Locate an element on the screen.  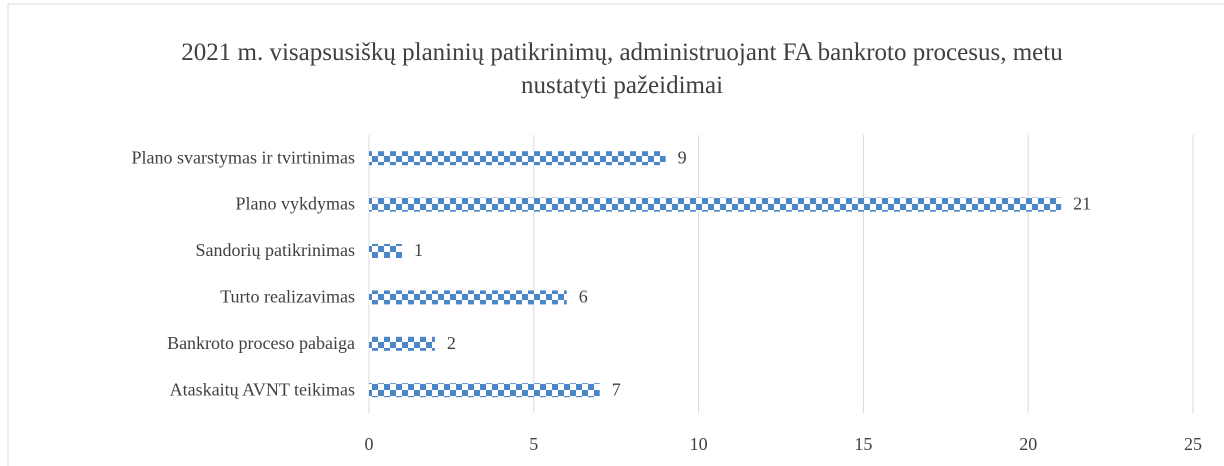
x-tick-label: 25 is located at coordinates (1193, 444).